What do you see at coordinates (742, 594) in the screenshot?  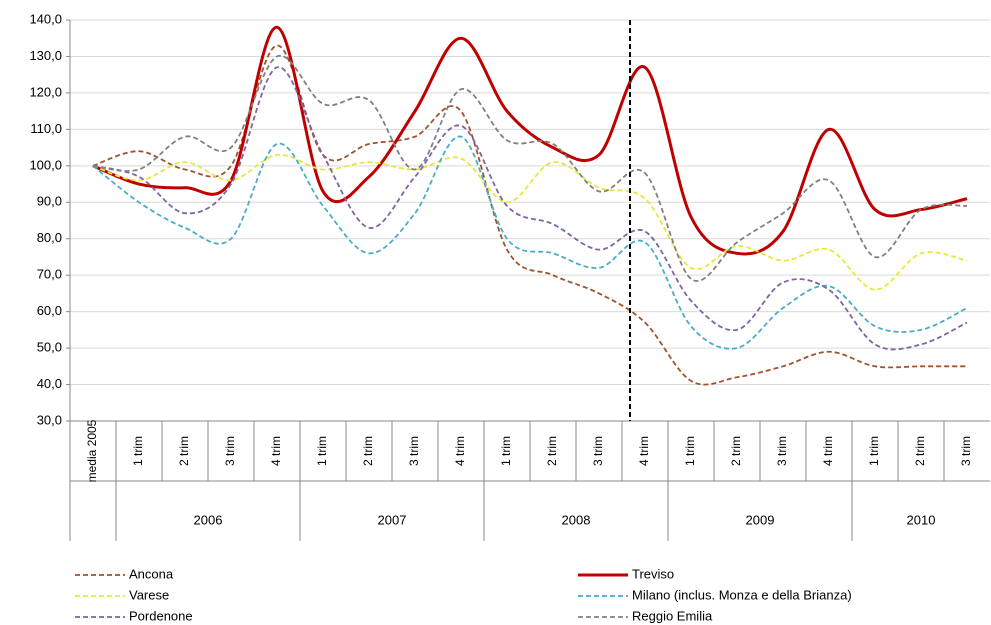 I see `legend-label: Milano (inclus. Monza e della Brianza)` at bounding box center [742, 594].